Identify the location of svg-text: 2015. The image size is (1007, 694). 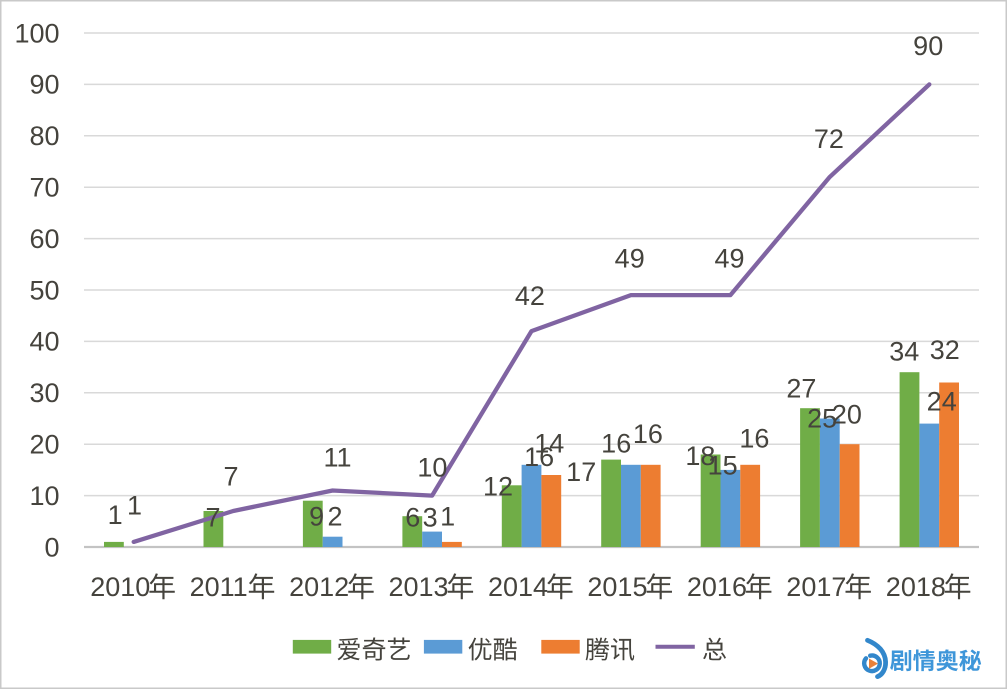
(617, 587).